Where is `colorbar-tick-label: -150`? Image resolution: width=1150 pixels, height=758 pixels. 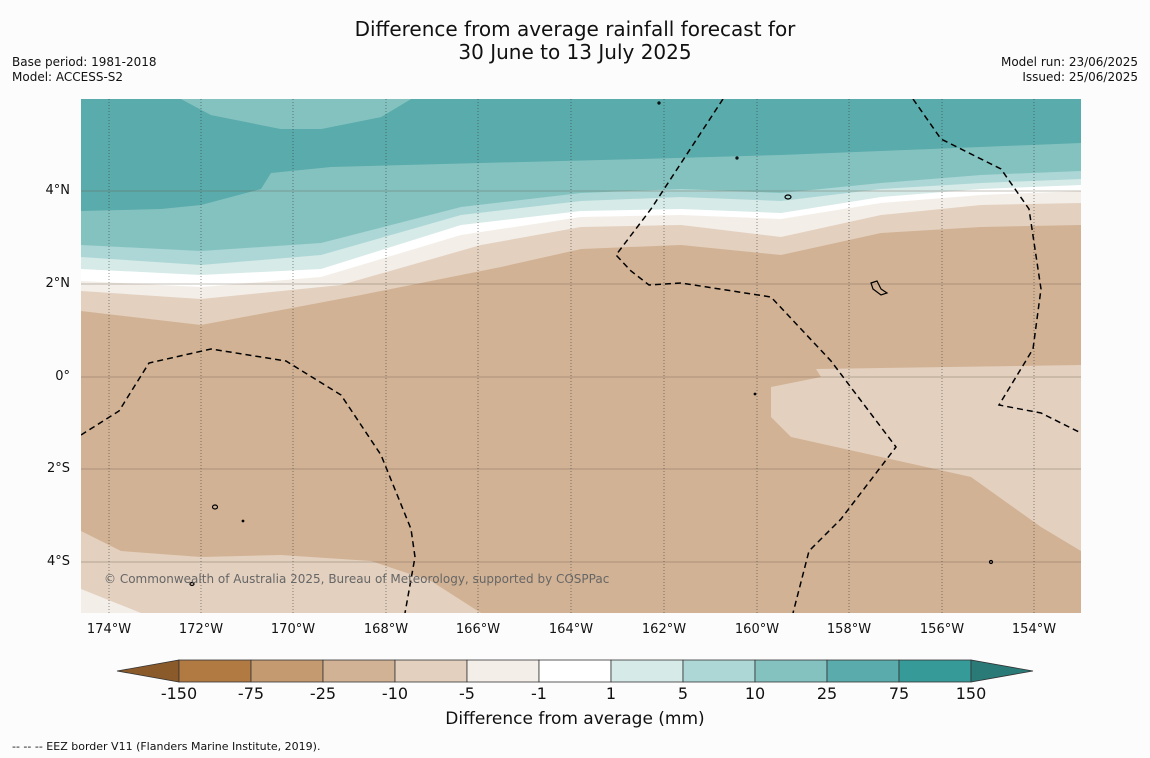
colorbar-tick-label: -150 is located at coordinates (179, 693).